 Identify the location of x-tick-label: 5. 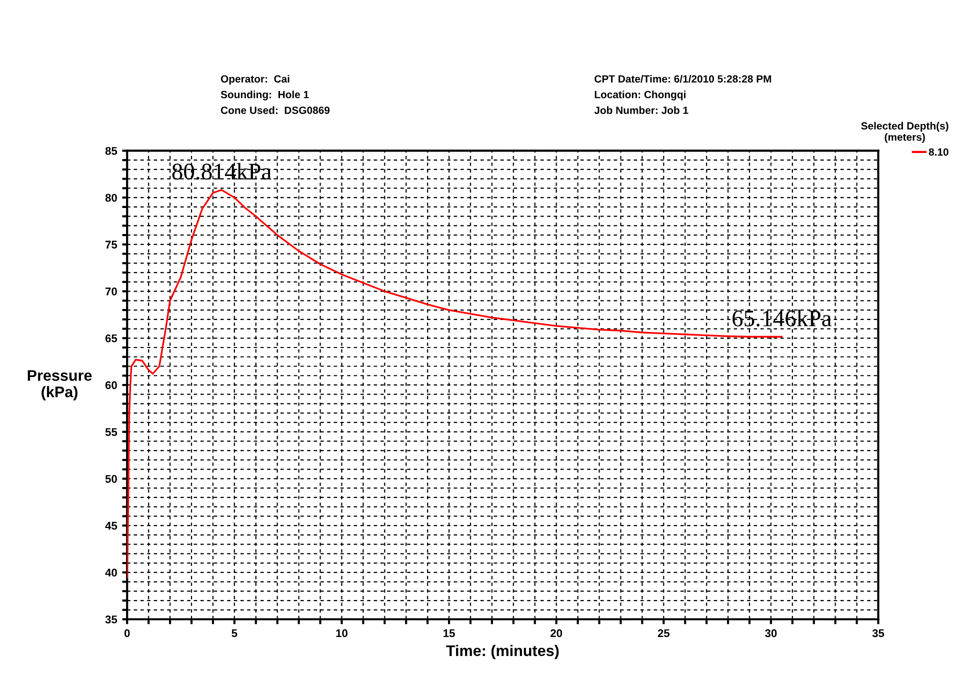
(235, 633).